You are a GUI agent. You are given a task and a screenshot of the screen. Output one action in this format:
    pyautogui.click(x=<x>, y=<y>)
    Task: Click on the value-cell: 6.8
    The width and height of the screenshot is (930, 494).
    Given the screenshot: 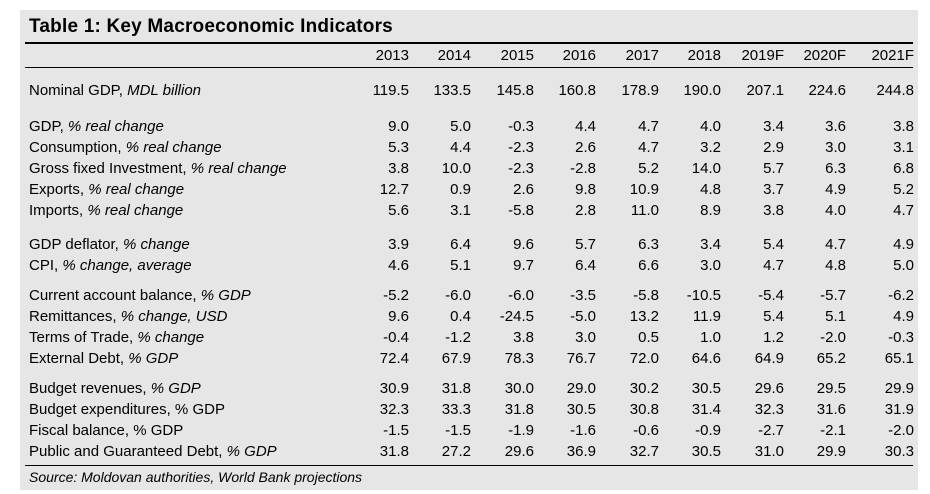 What is the action you would take?
    pyautogui.click(x=903, y=168)
    